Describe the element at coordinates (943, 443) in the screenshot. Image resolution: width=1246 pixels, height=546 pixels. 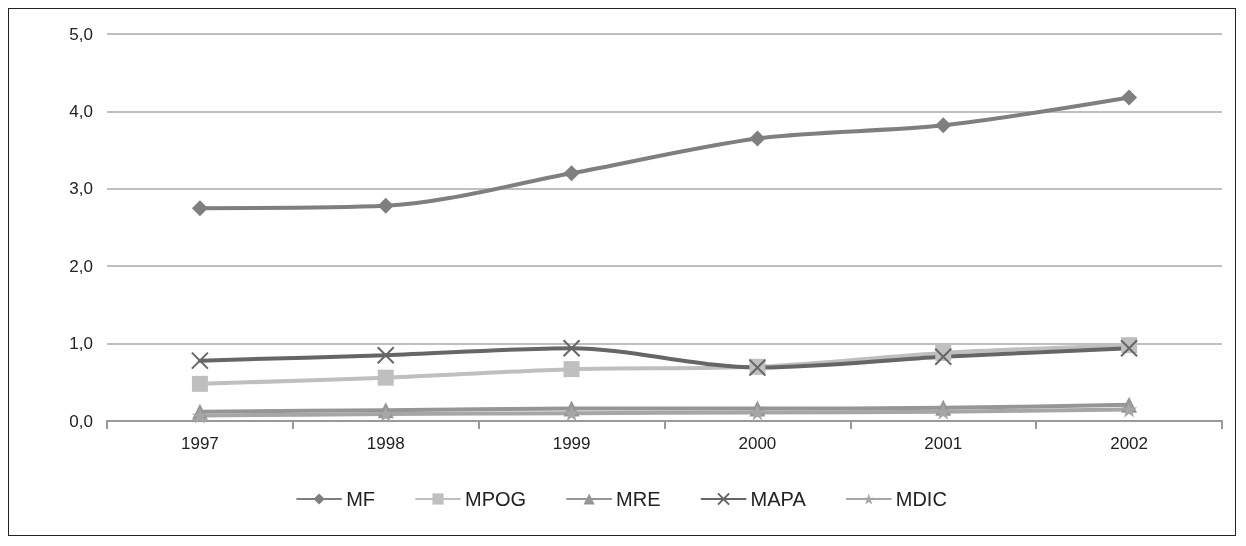
I see `x-tick-label: 2001` at that location.